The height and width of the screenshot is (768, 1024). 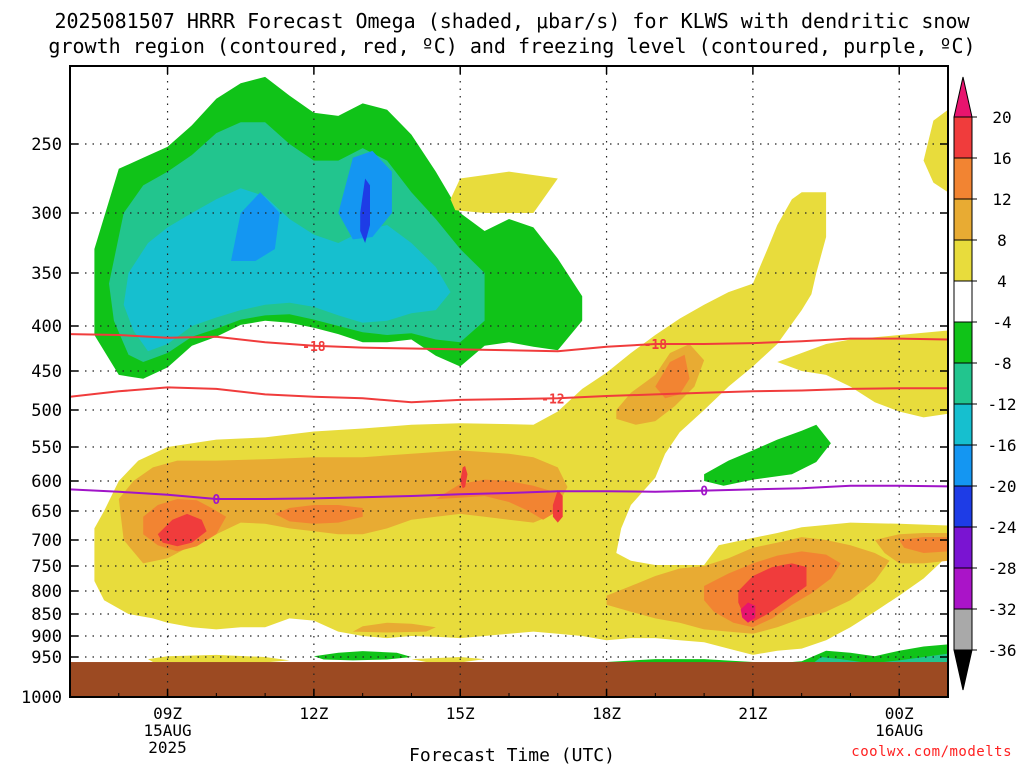 What do you see at coordinates (1002, 486) in the screenshot?
I see `colorbar-label-9: -20` at bounding box center [1002, 486].